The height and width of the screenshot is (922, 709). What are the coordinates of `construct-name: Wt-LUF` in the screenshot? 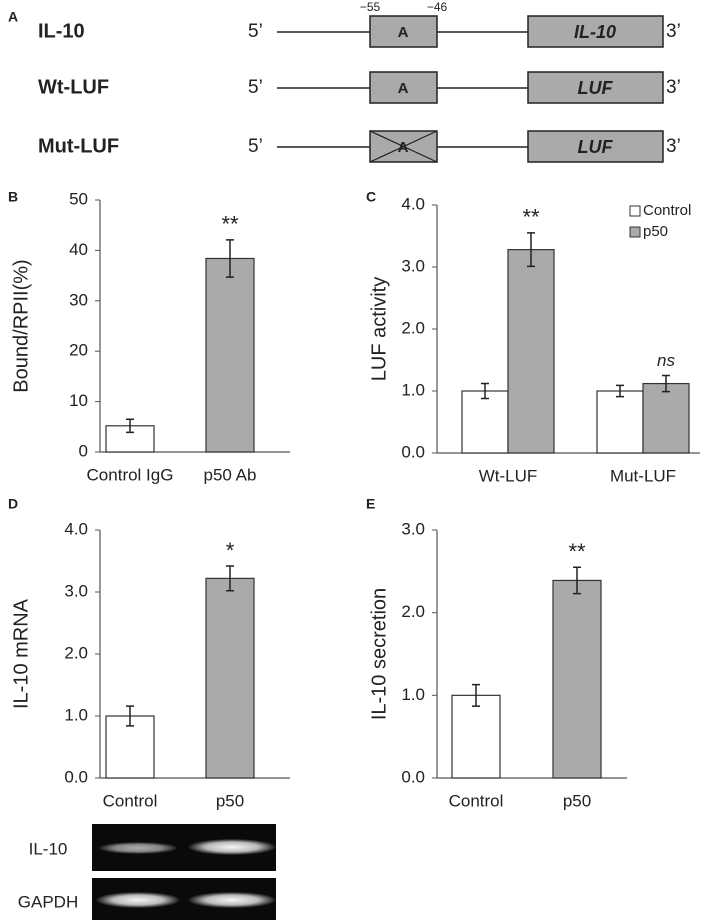 It's located at (73, 87).